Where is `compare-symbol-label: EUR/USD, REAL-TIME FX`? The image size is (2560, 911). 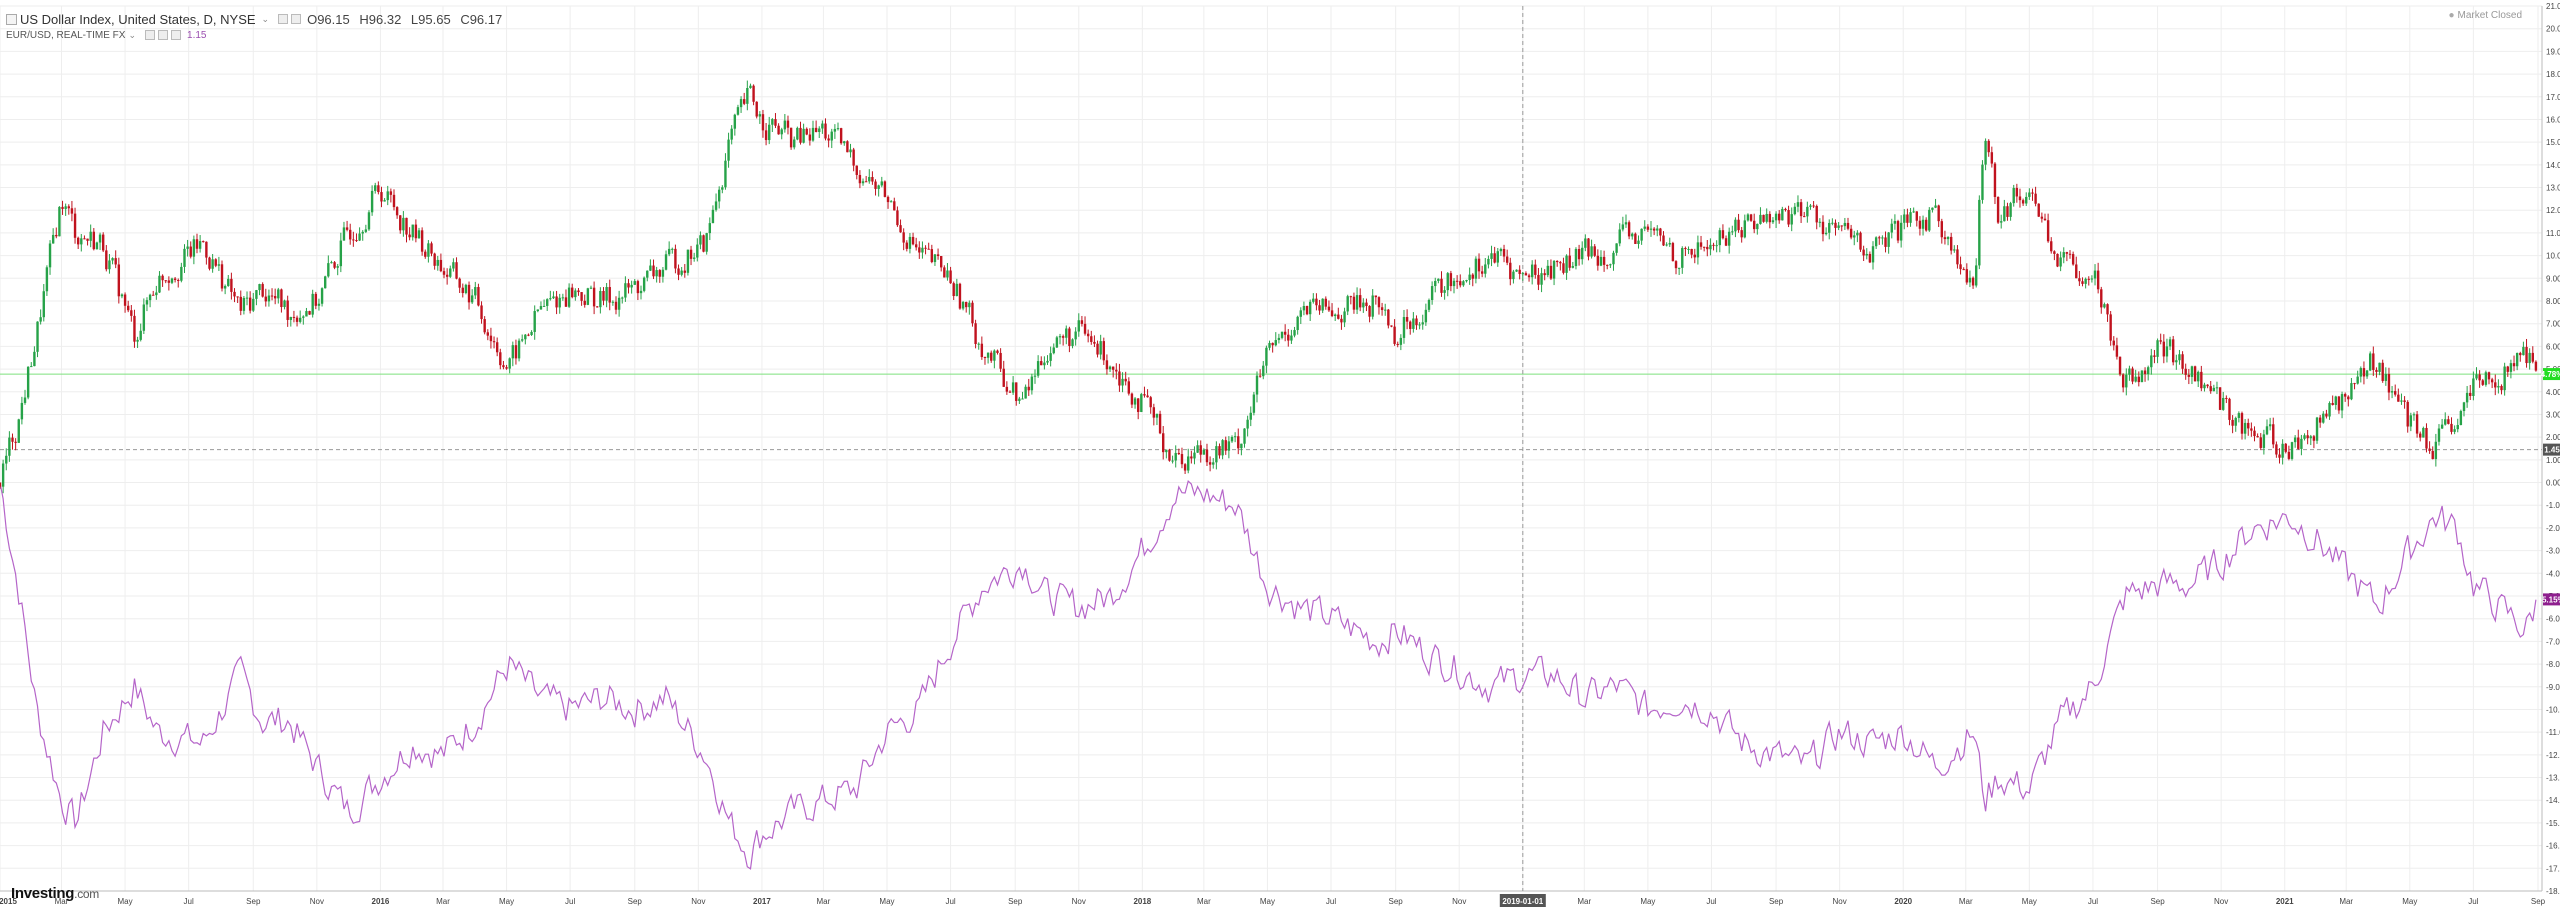 compare-symbol-label: EUR/USD, REAL-TIME FX is located at coordinates (66, 35).